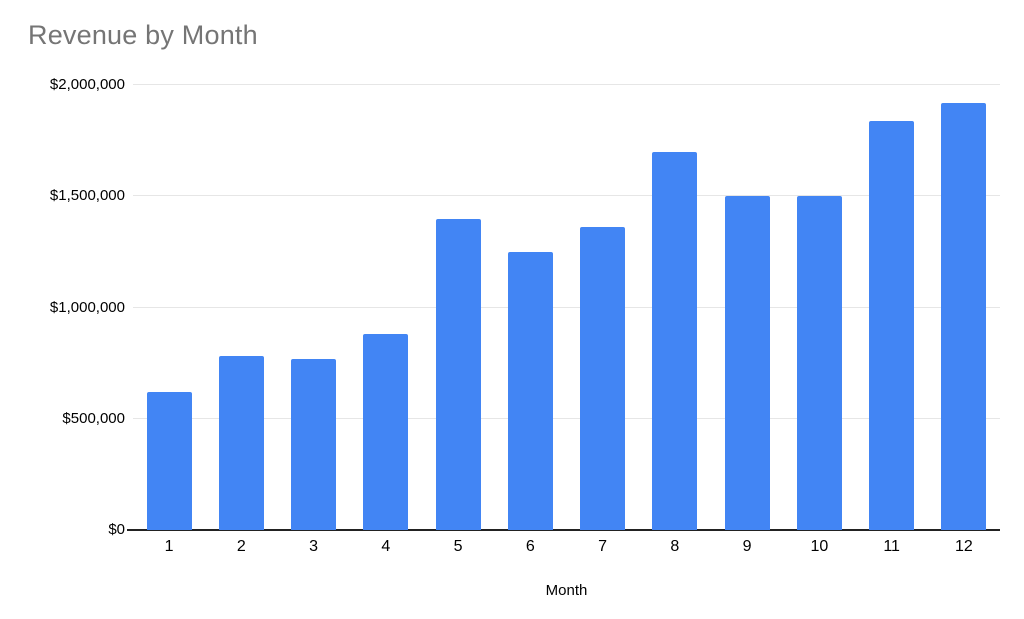  I want to click on x-axis-line, so click(563, 530).